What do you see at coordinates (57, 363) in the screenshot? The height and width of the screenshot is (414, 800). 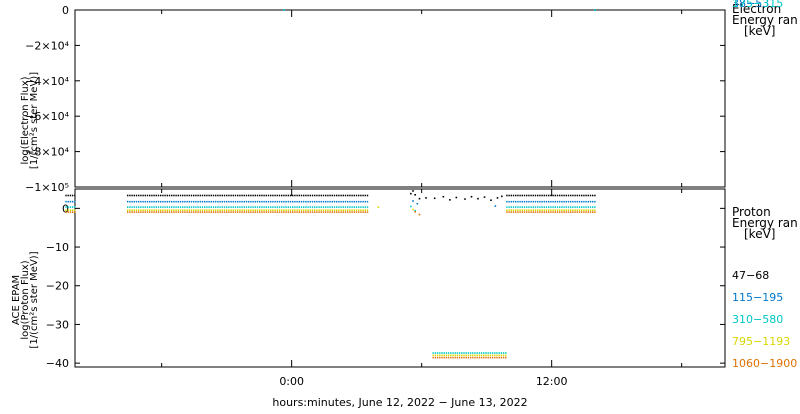 I see `y-tick-label: −40` at bounding box center [57, 363].